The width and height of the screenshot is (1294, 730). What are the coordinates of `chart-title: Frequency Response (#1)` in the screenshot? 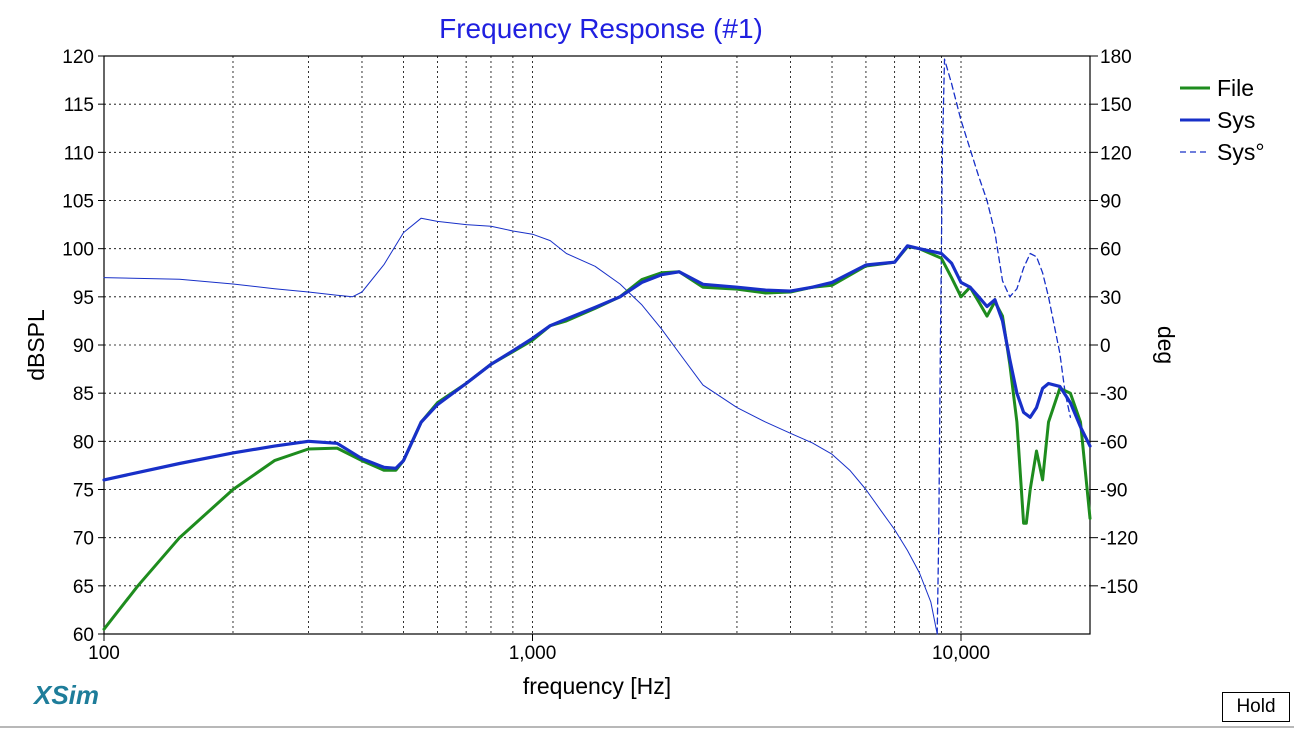 It's located at (601, 28).